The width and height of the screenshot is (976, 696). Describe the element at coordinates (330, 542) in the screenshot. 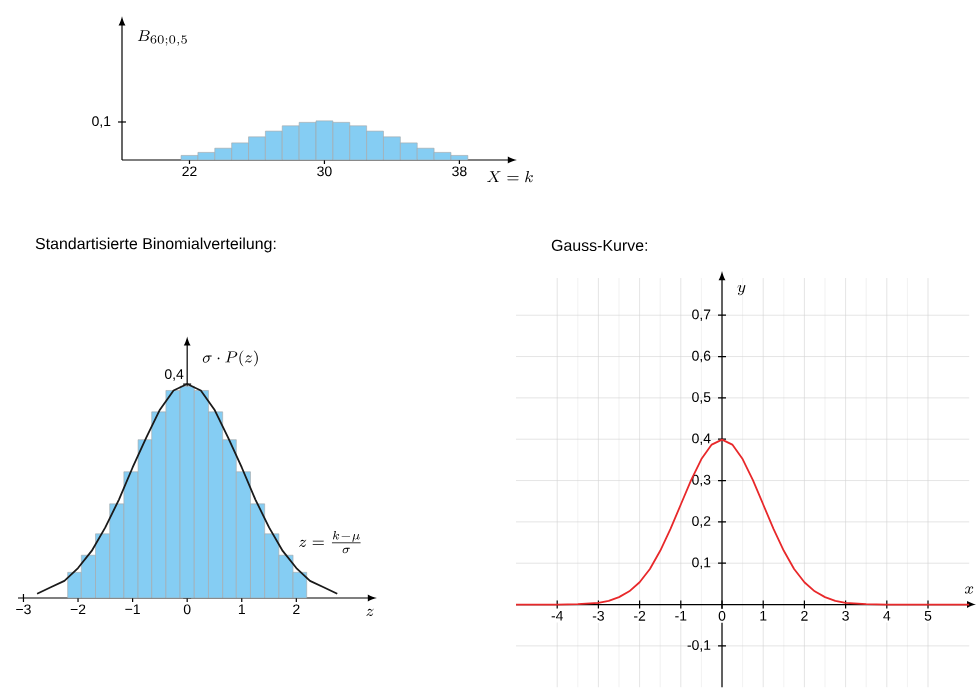

I see `annotation: $z = \frac{k - \mu}{\sigma}$` at that location.